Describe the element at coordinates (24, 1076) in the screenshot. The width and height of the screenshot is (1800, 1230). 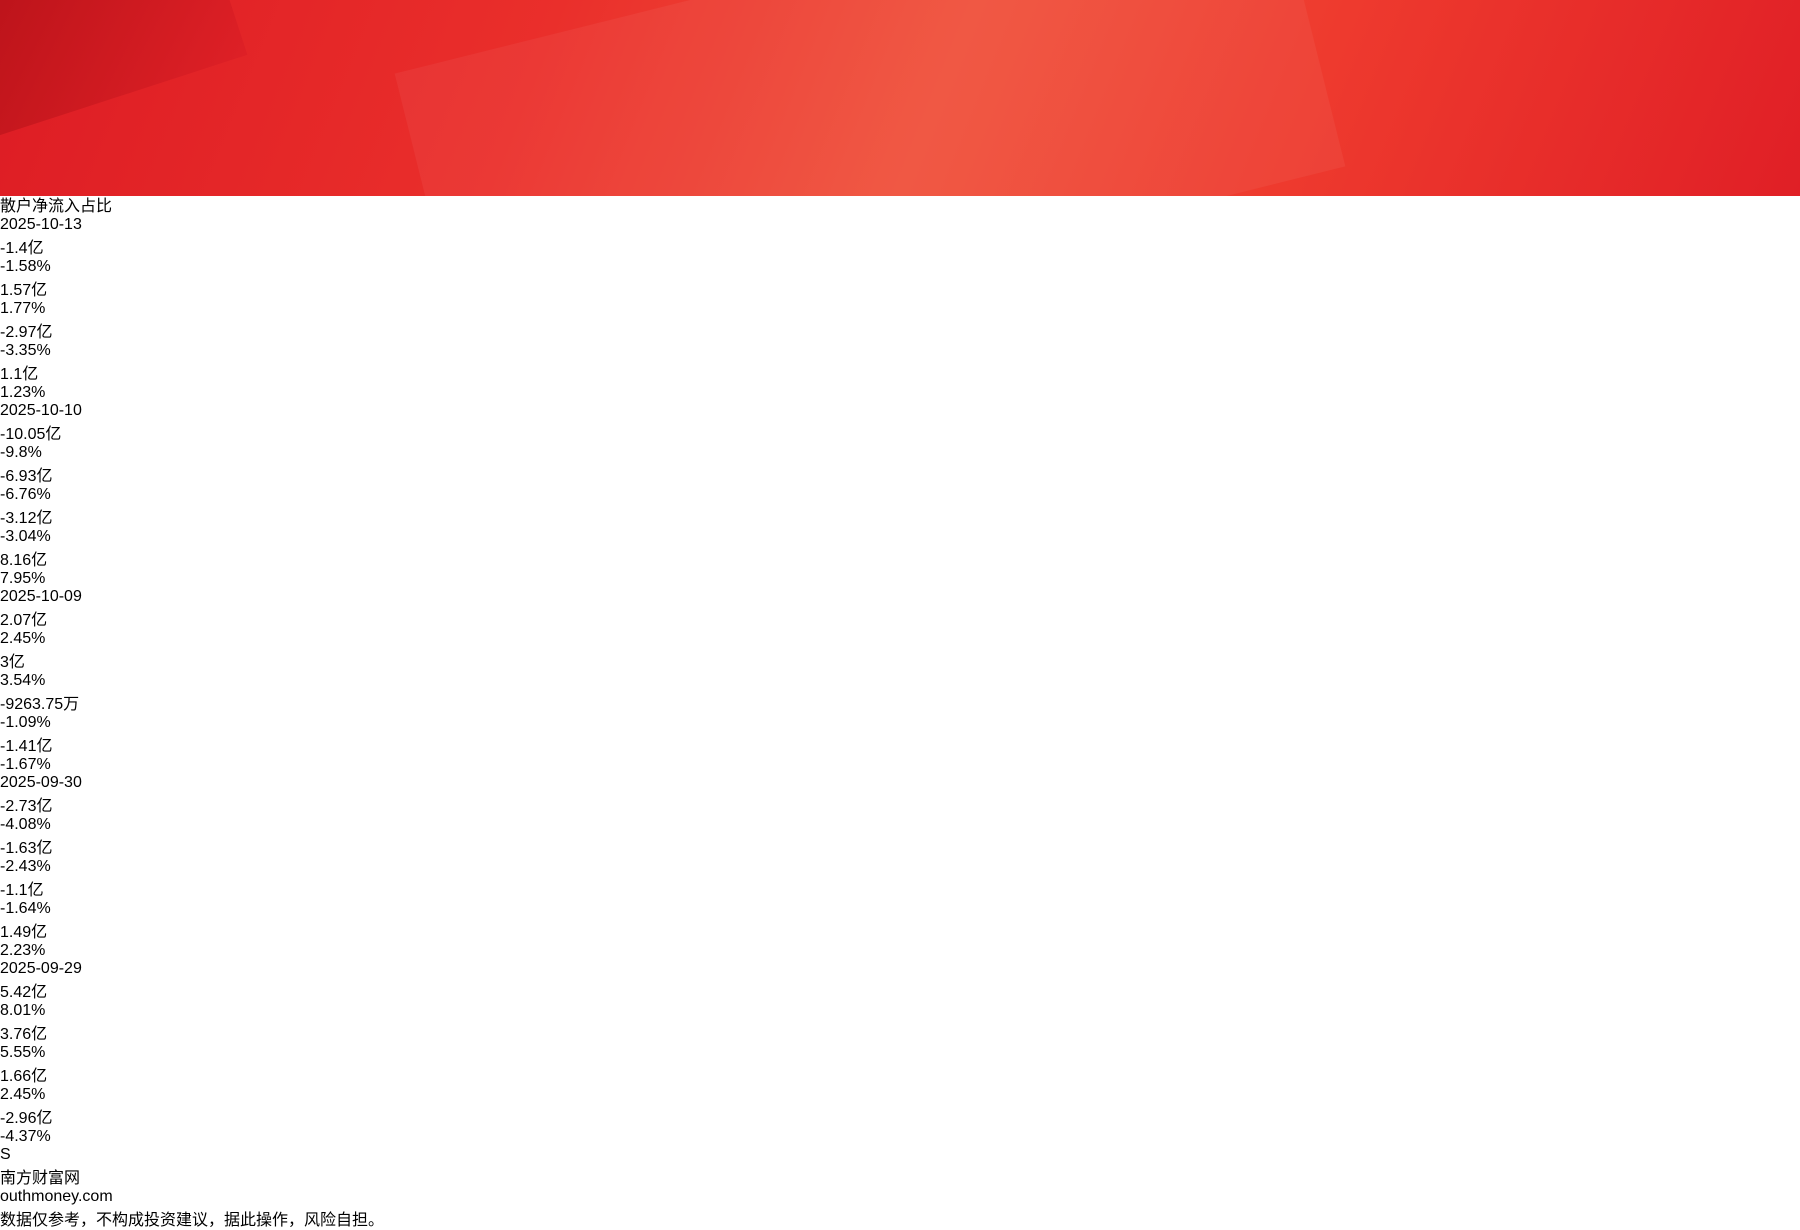
I see `value-cell: 1.66亿` at that location.